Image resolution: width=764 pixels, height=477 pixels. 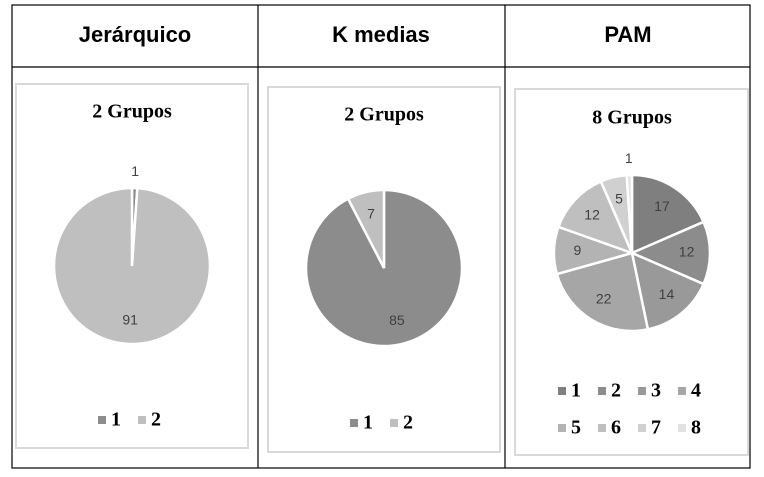 What do you see at coordinates (576, 428) in the screenshot?
I see `legend-label: 5` at bounding box center [576, 428].